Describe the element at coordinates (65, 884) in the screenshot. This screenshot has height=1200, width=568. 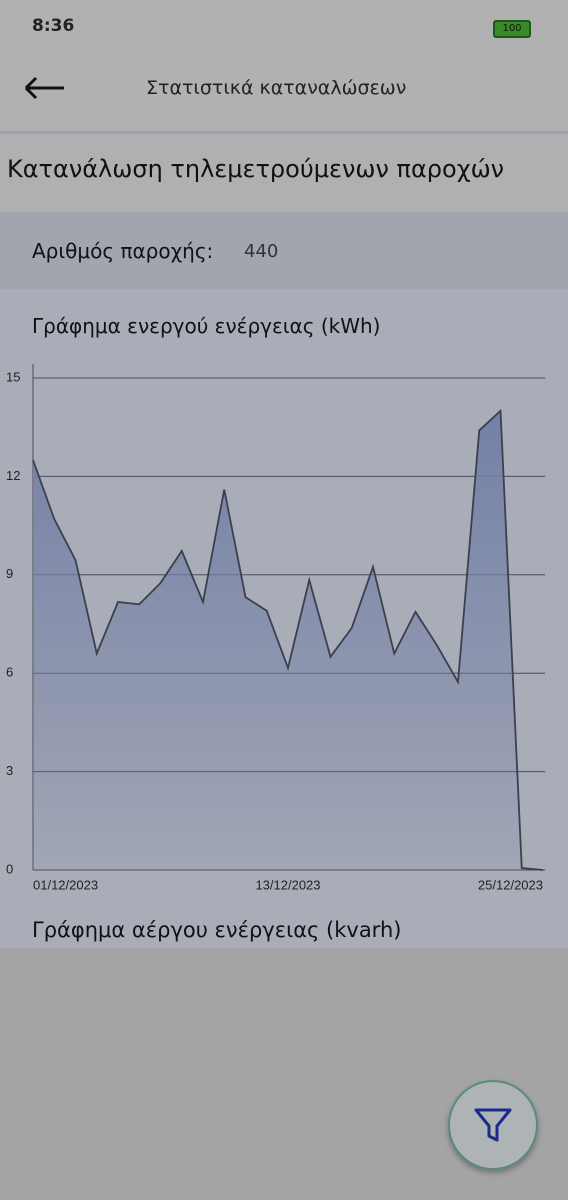
I see `x-tick-label: 01/12/2023` at that location.